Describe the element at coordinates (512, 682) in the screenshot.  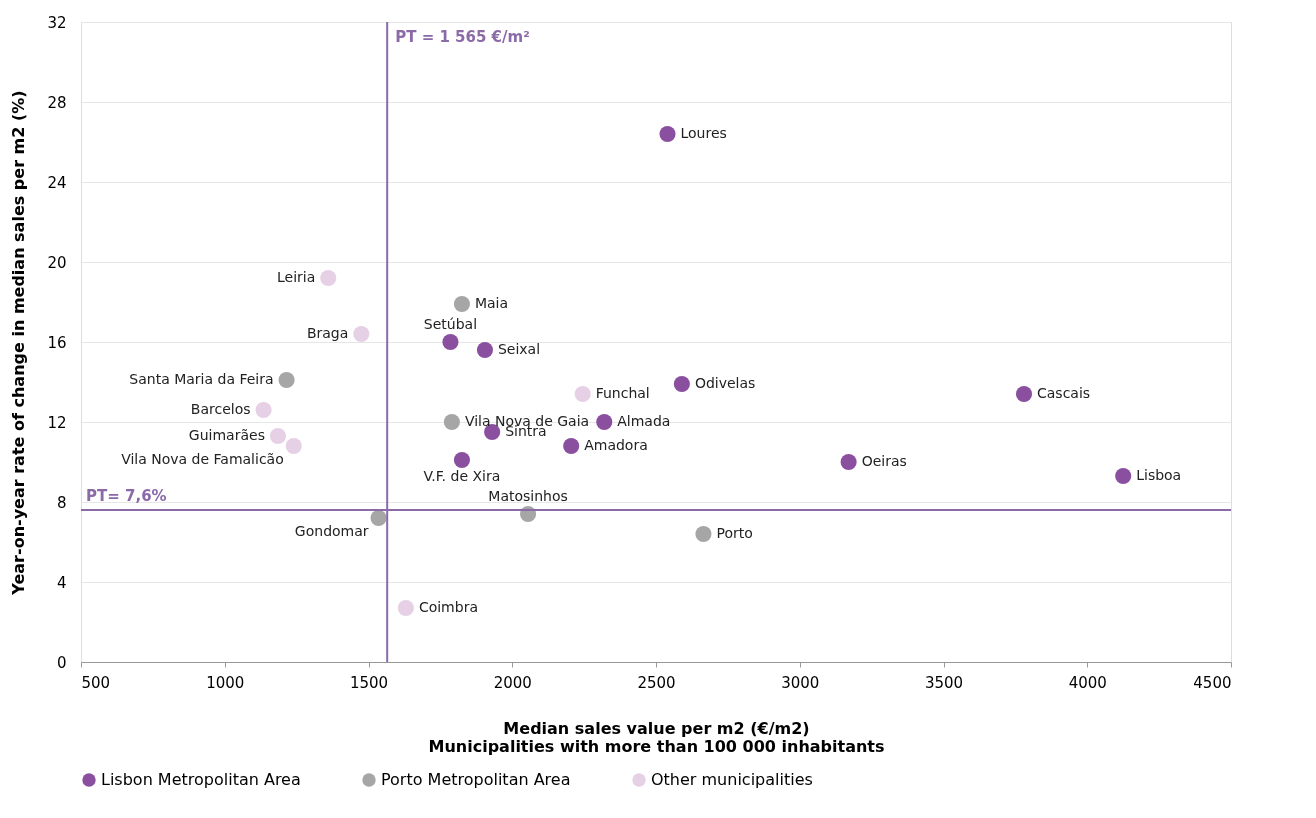
I see `x-tick-label: 2000` at that location.